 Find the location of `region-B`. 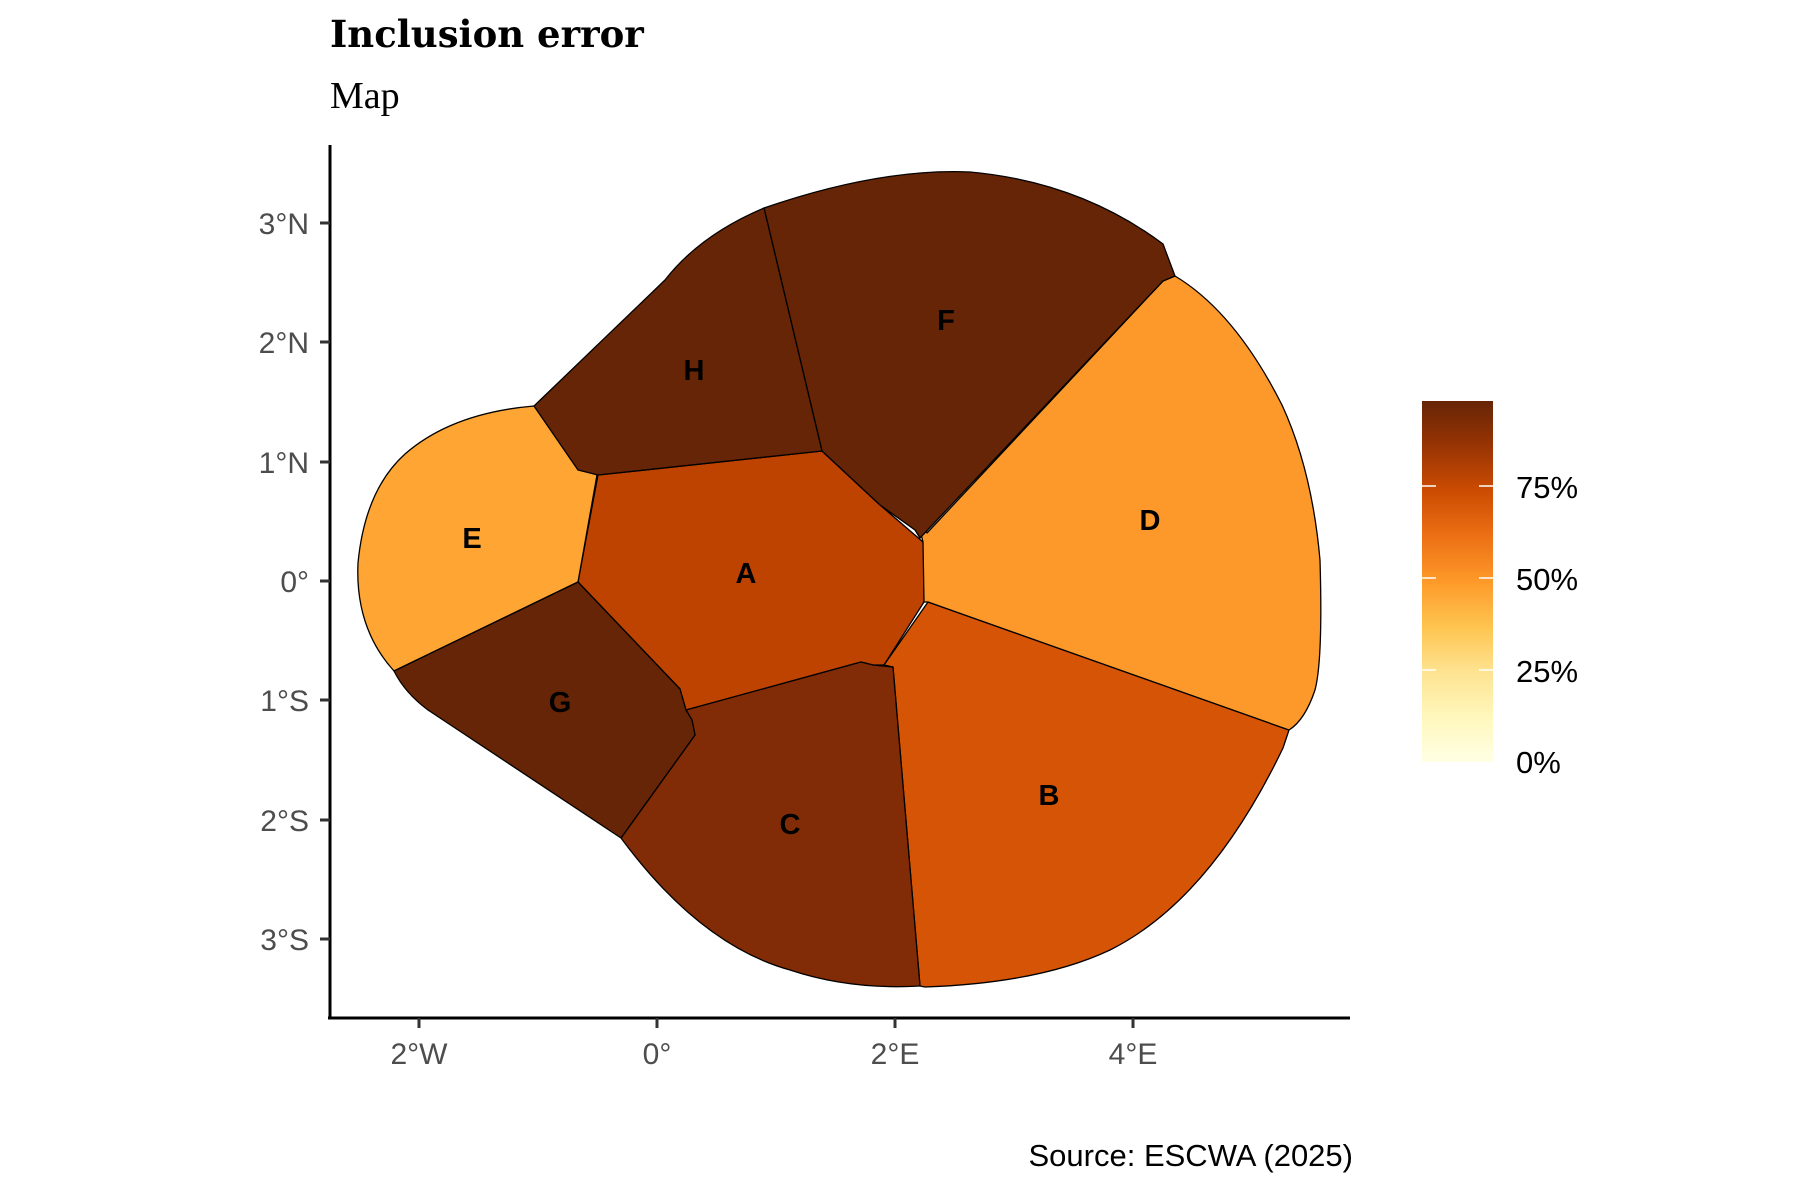

region-B is located at coordinates (1086, 794).